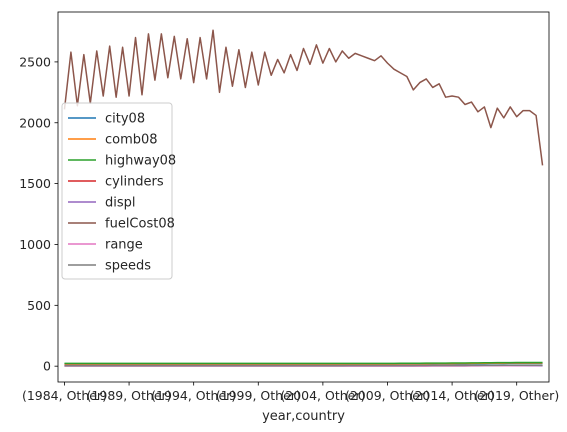 This screenshot has width=567, height=432. I want to click on x-tick-label: (2004, Other), so click(322, 395).